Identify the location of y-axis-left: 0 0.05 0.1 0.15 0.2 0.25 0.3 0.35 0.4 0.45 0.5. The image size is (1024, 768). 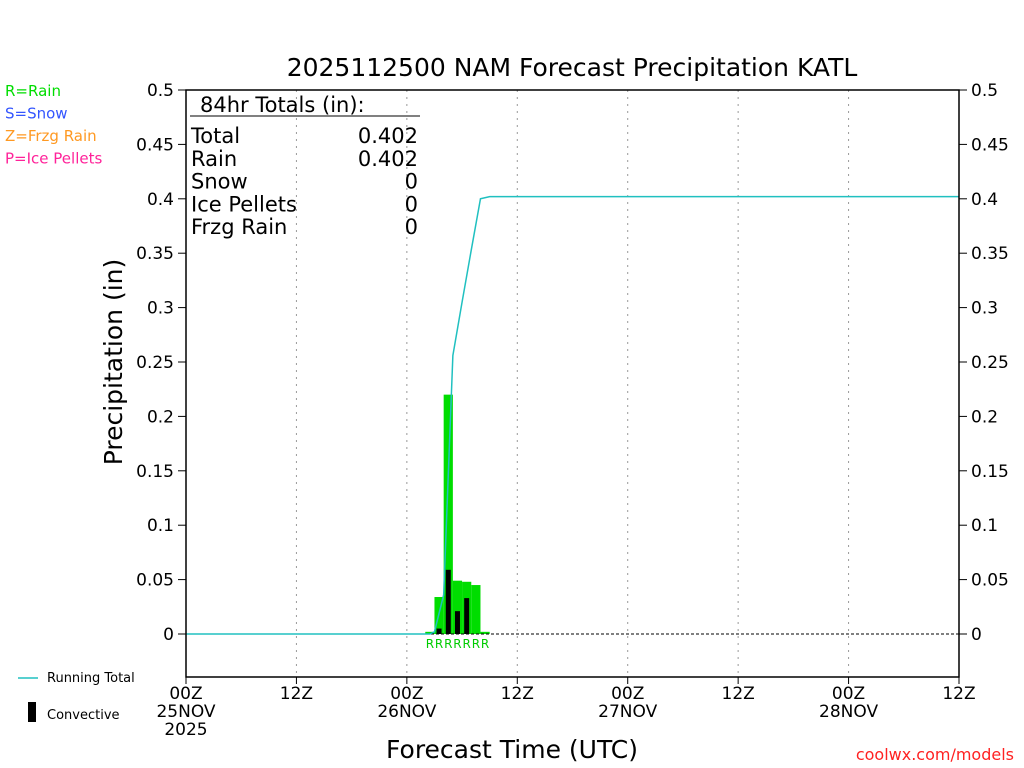
(161, 363).